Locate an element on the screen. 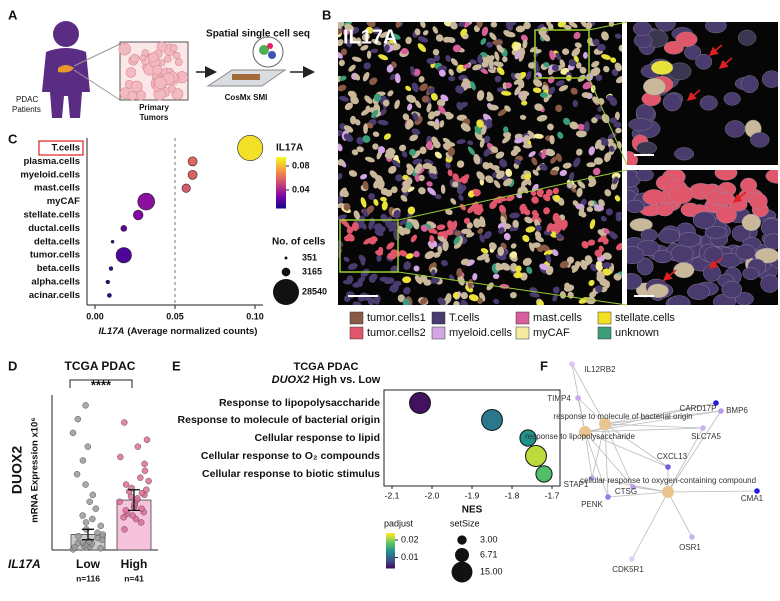  size-legend-dot is located at coordinates (286, 272).